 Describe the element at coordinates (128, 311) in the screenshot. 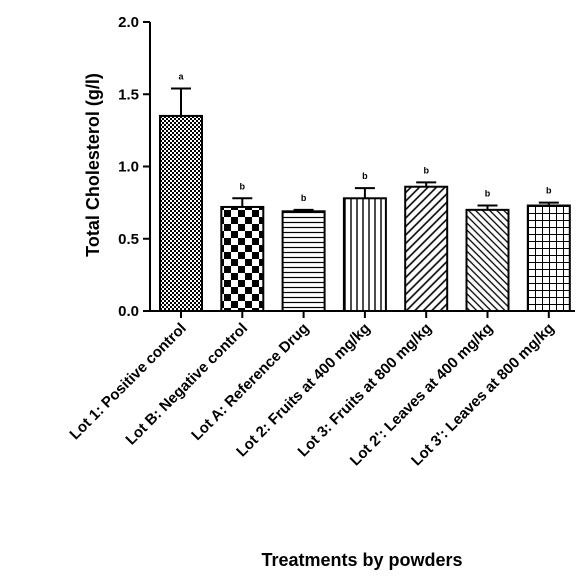

I see `y-tick-label: 0.0` at that location.